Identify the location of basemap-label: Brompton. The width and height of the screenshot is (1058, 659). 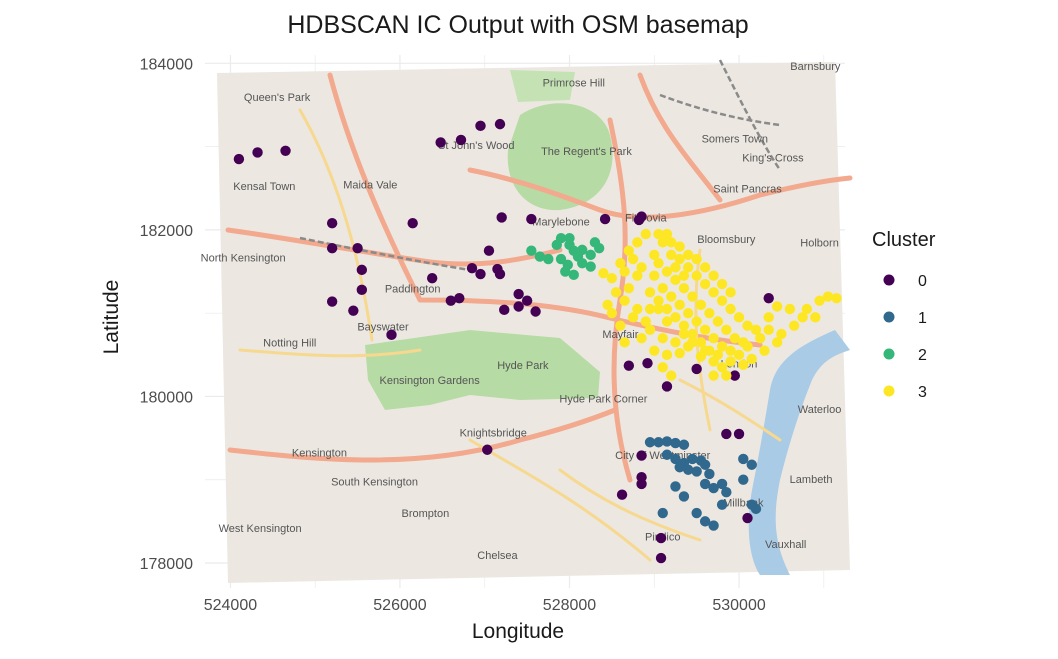
(426, 514).